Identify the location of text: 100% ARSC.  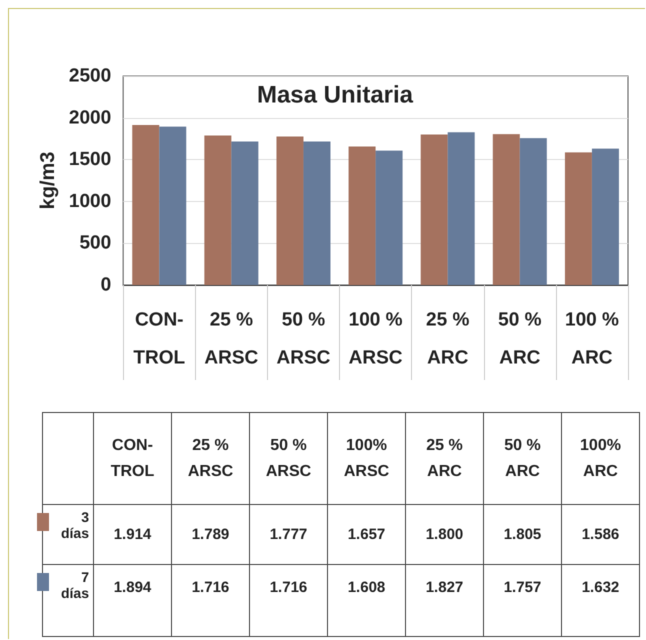
(367, 458).